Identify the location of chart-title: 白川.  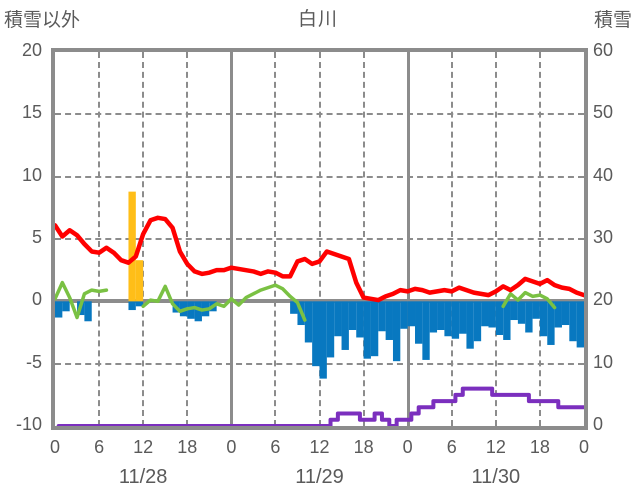
(317, 19).